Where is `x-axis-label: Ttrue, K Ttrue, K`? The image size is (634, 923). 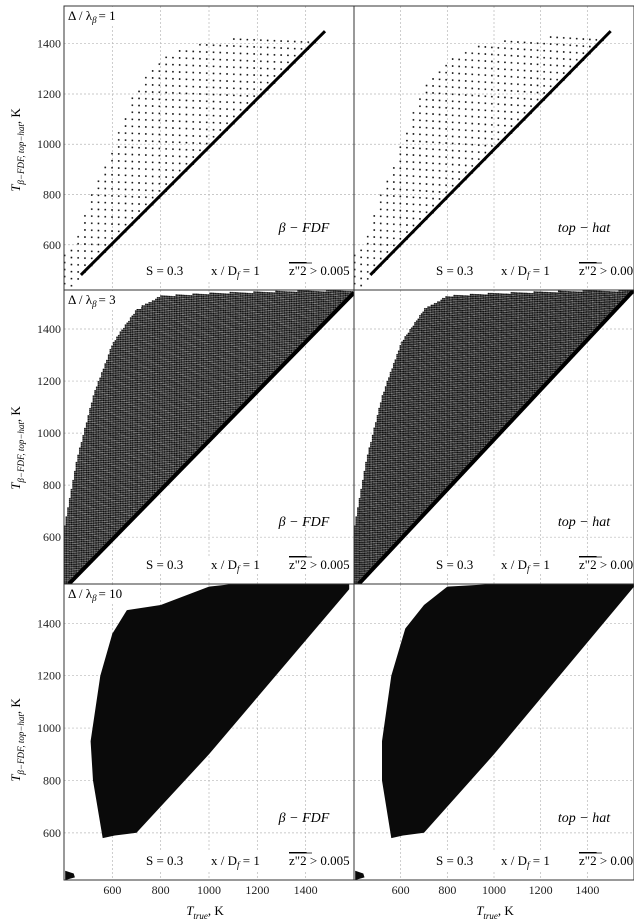 x-axis-label: Ttrue, K Ttrue, K is located at coordinates (350, 912).